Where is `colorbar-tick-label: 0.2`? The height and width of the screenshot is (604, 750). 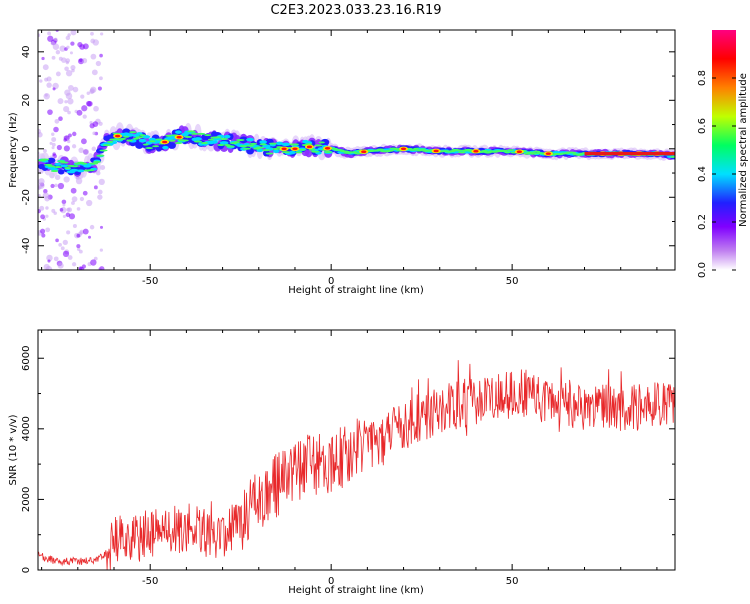
colorbar-tick-label: 0.2 is located at coordinates (702, 222).